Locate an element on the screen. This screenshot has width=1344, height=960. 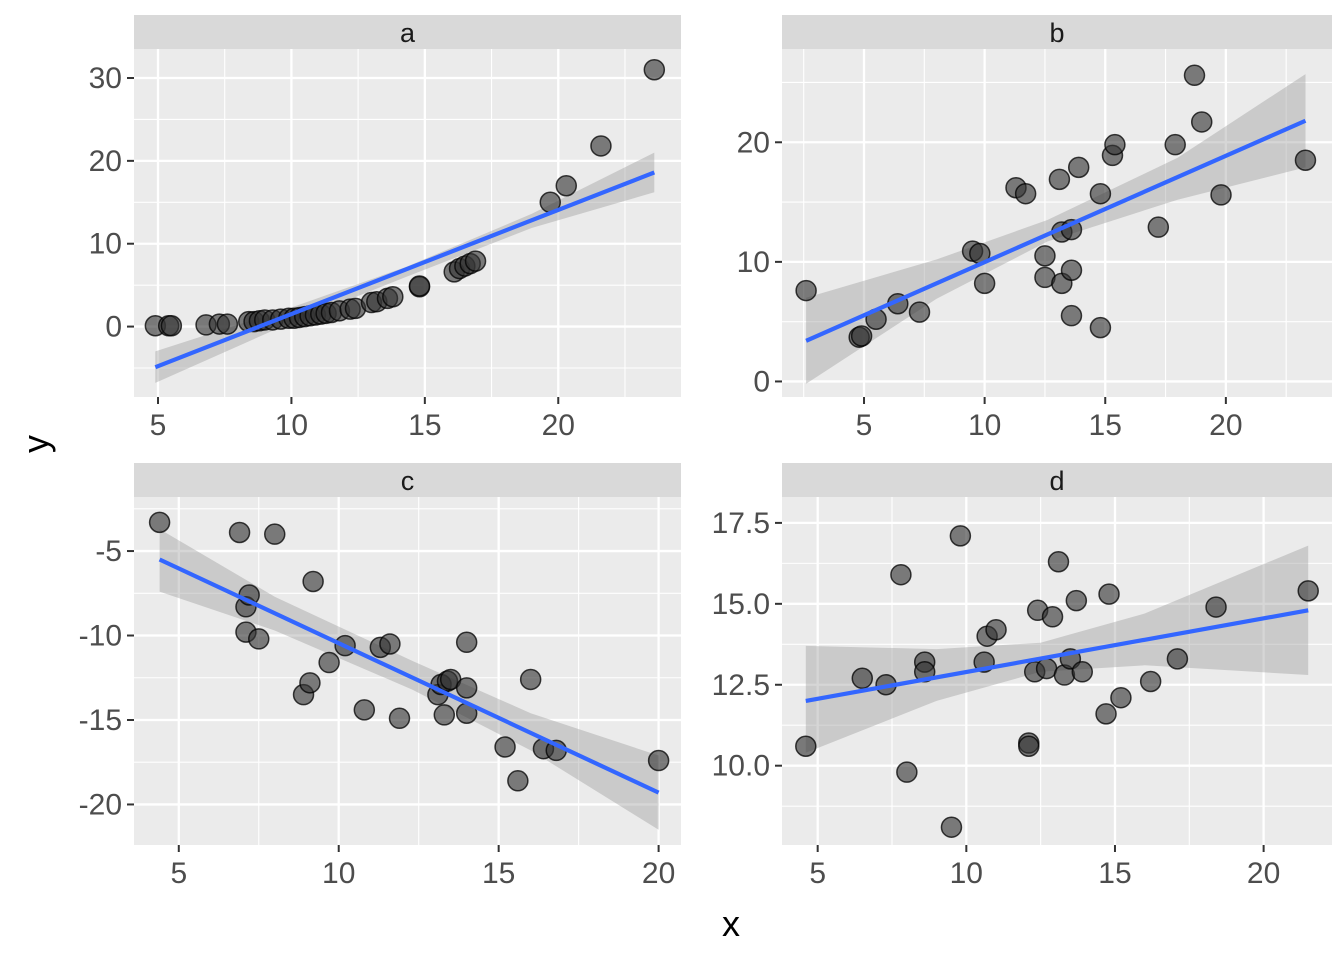
y-tick-label: 15.0 is located at coordinates (741, 604).